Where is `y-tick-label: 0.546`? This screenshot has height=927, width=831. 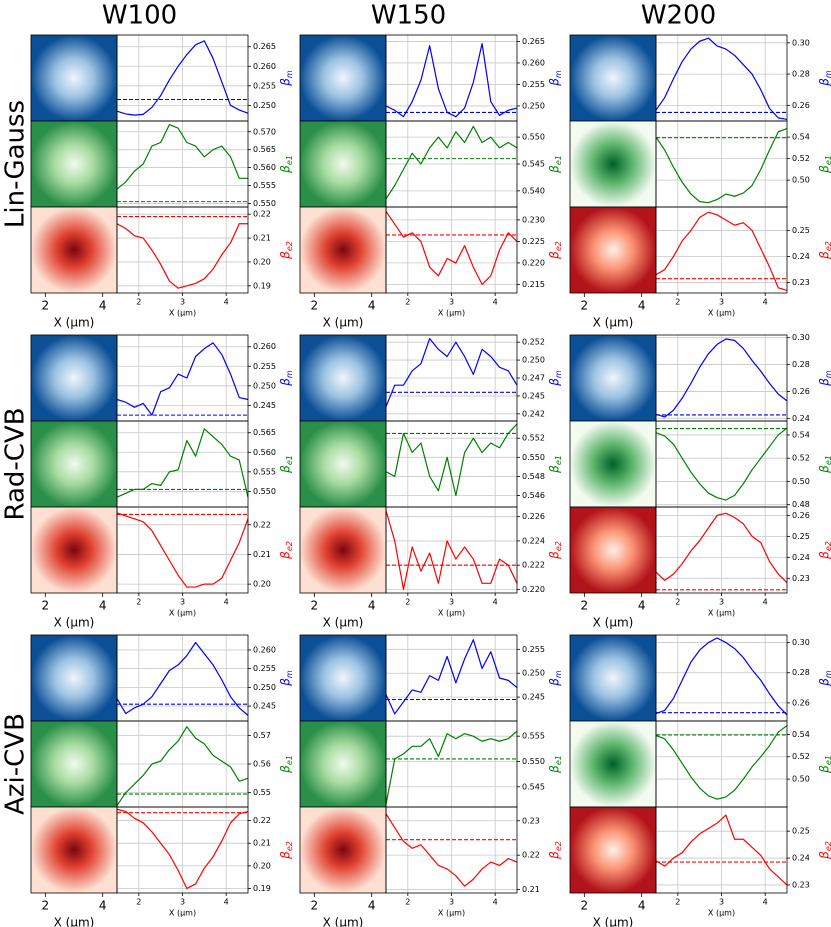
y-tick-label: 0.546 is located at coordinates (533, 495).